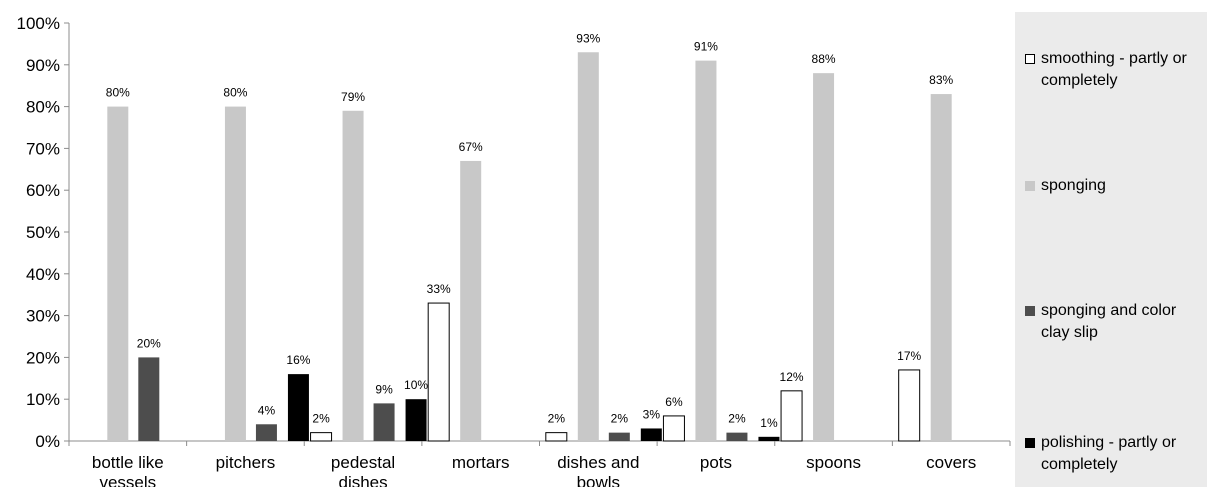 The image size is (1207, 487). I want to click on data-label: 79%, so click(353, 97).